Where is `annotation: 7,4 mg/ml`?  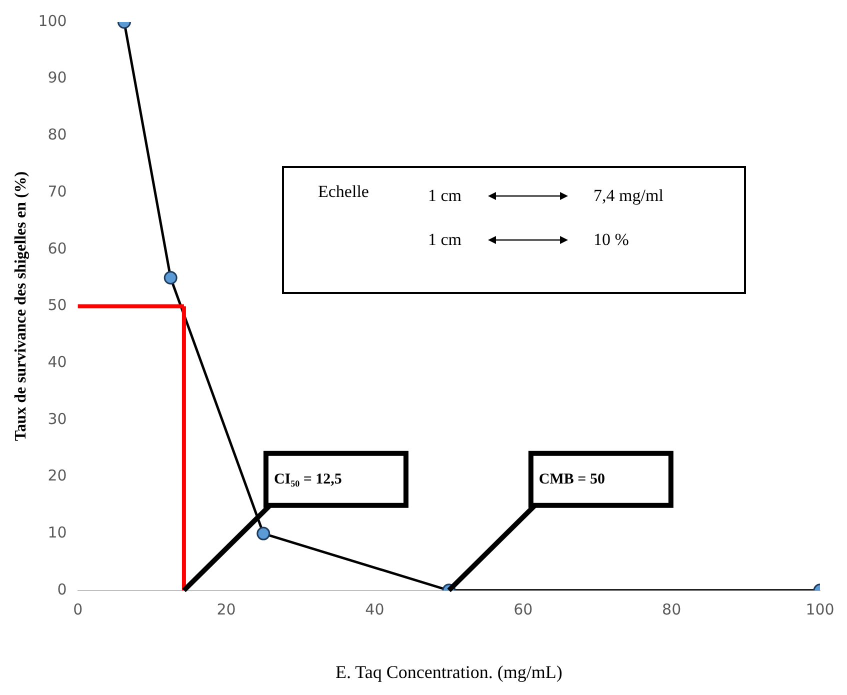
annotation: 7,4 mg/ml is located at coordinates (629, 196).